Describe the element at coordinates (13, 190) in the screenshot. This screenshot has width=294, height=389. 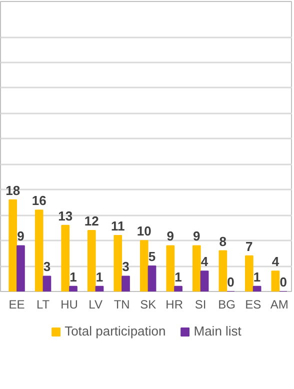
I see `data-label: 18` at that location.